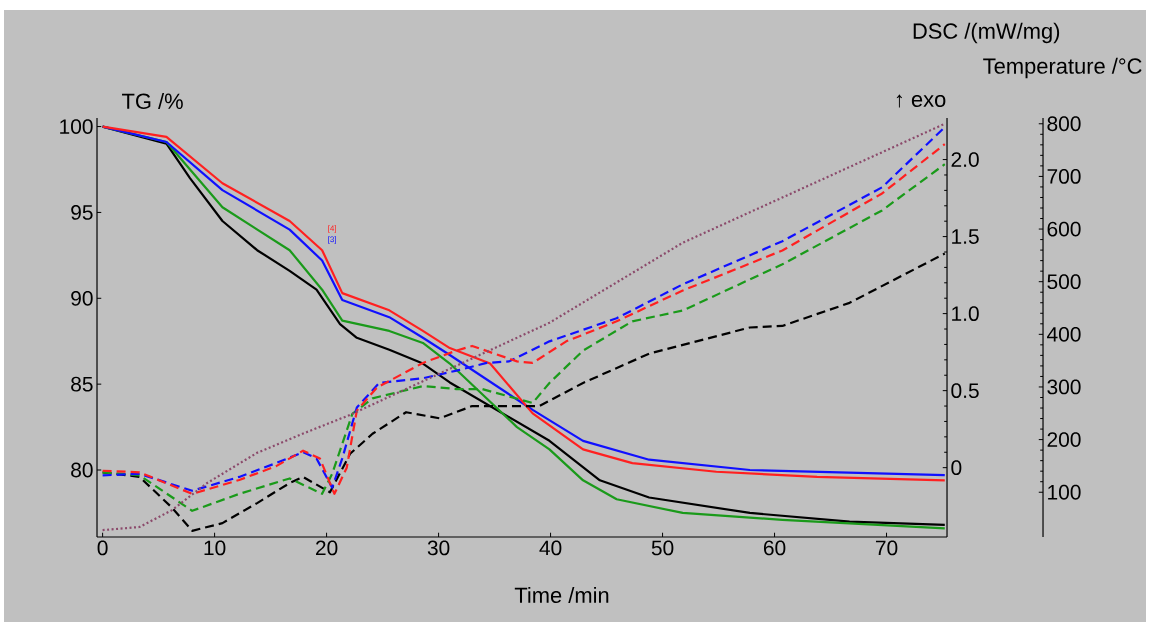 The height and width of the screenshot is (622, 1150). I want to click on y3-tick-label: 500, so click(1064, 282).